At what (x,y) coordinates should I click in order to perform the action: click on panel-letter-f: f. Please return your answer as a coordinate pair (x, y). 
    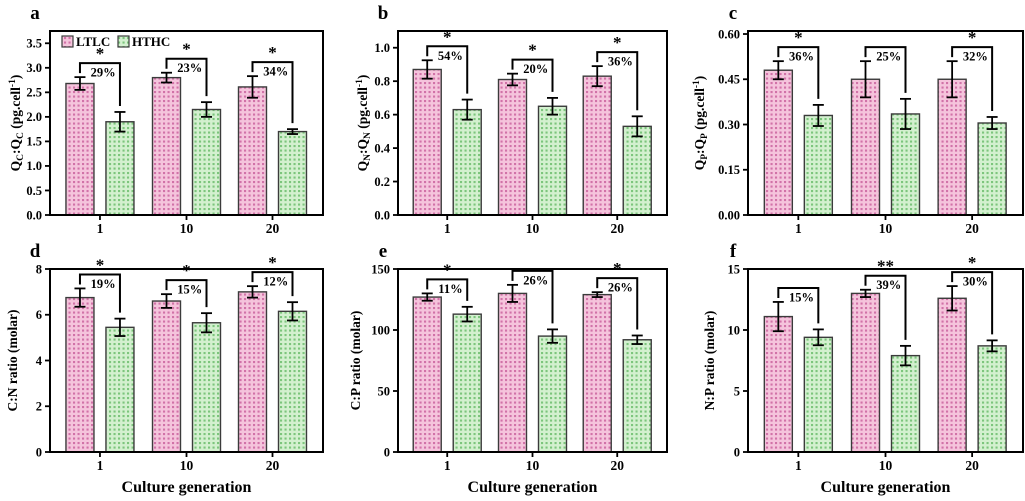
    Looking at the image, I should click on (733, 251).